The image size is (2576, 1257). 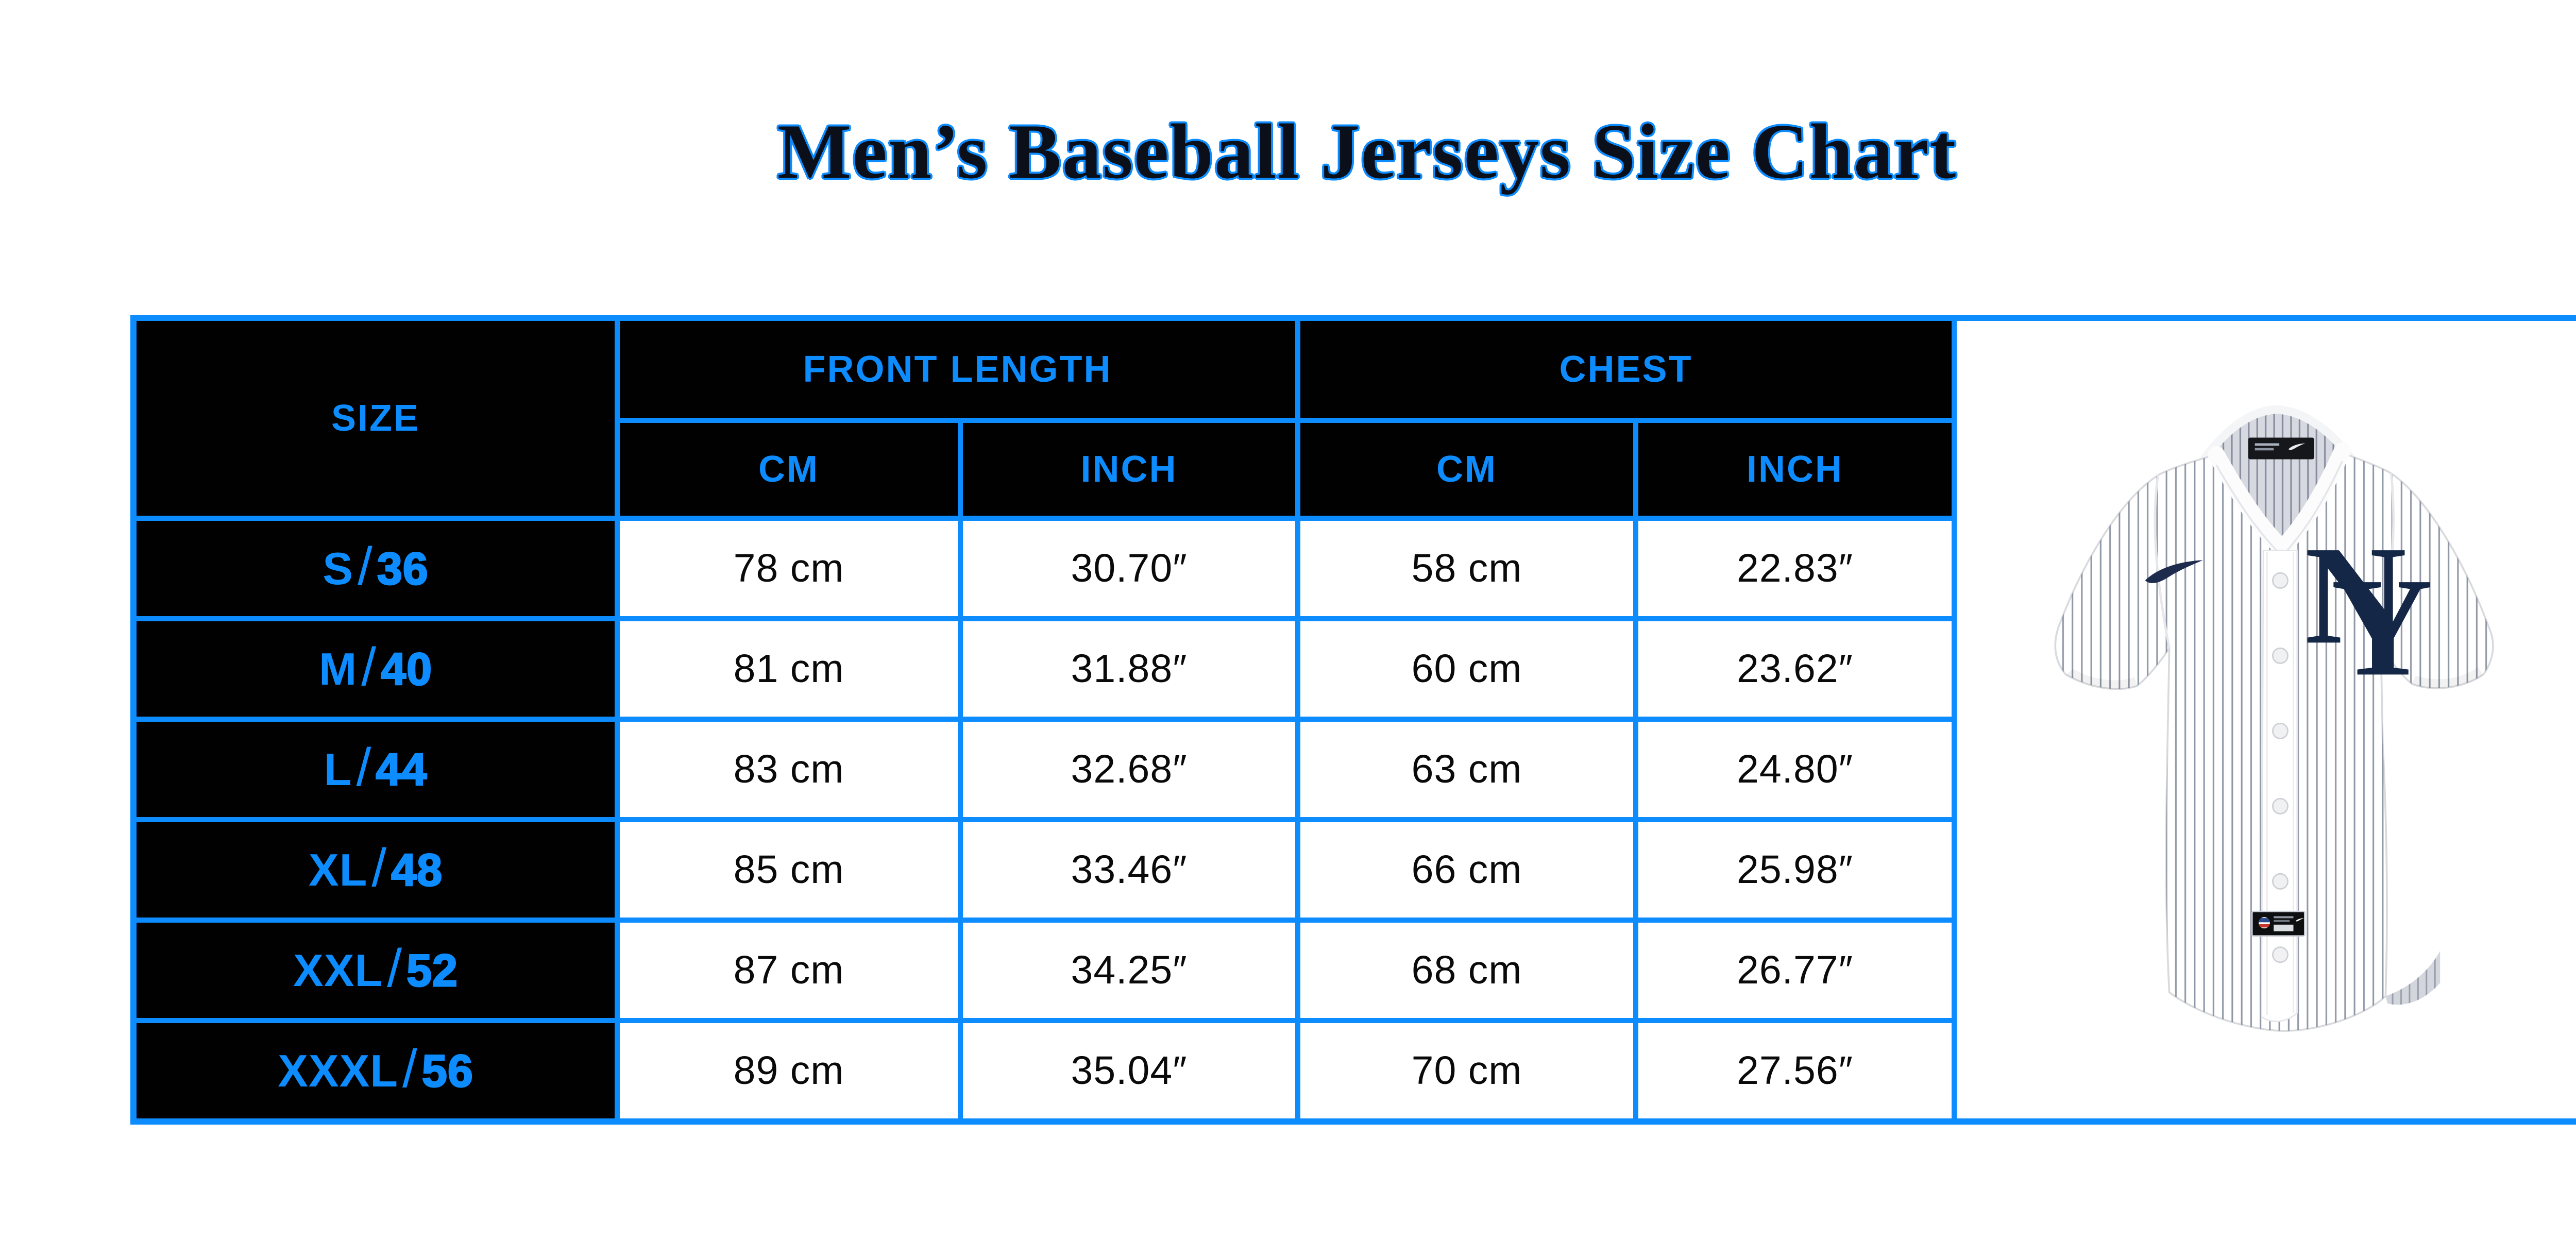 I want to click on size-cell-xxxl56: XXXL/56, so click(x=376, y=1071).